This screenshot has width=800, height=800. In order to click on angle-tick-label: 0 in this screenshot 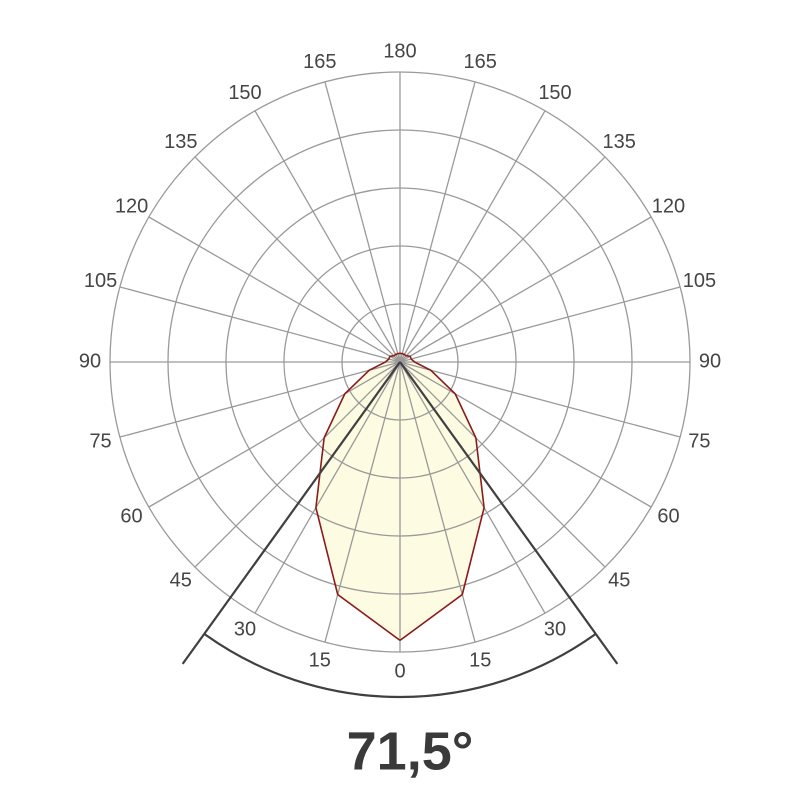, I will do `click(399, 671)`.